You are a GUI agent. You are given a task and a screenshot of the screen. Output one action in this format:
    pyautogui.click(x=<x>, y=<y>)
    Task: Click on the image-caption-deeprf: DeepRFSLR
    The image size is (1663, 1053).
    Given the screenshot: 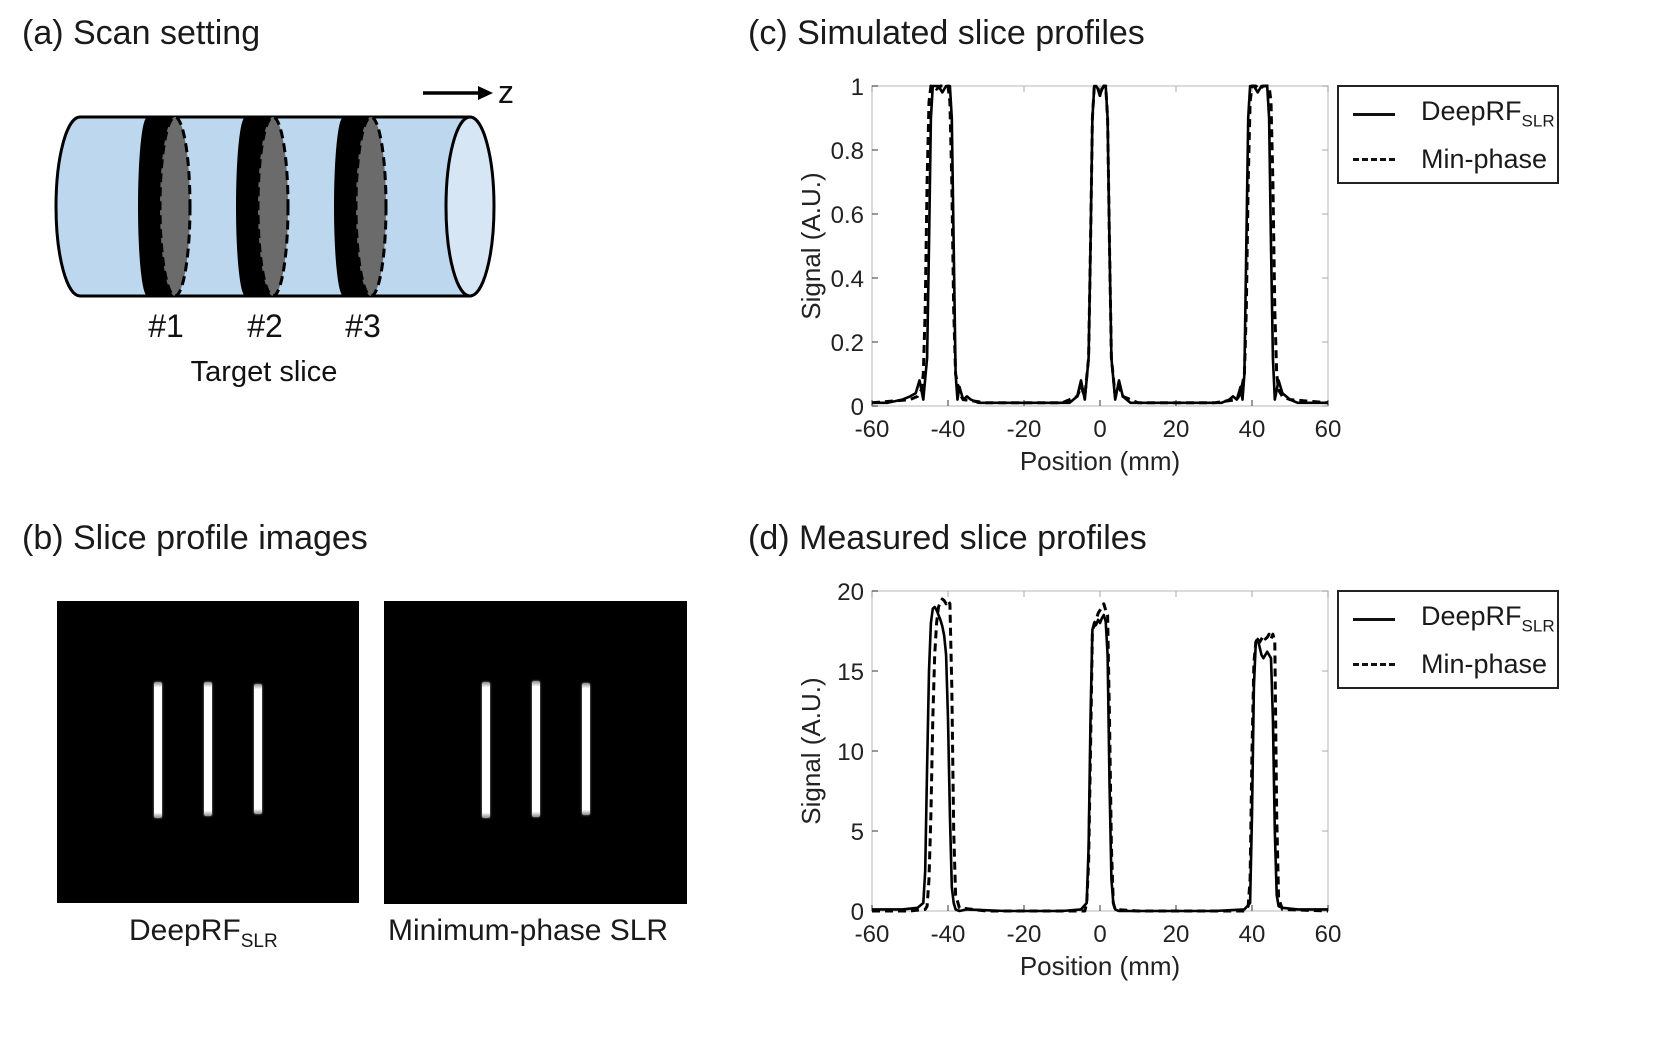 What is the action you would take?
    pyautogui.click(x=203, y=933)
    